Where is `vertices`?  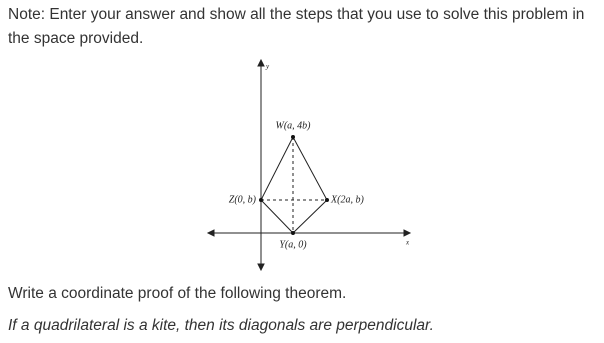
vertices is located at coordinates (294, 185).